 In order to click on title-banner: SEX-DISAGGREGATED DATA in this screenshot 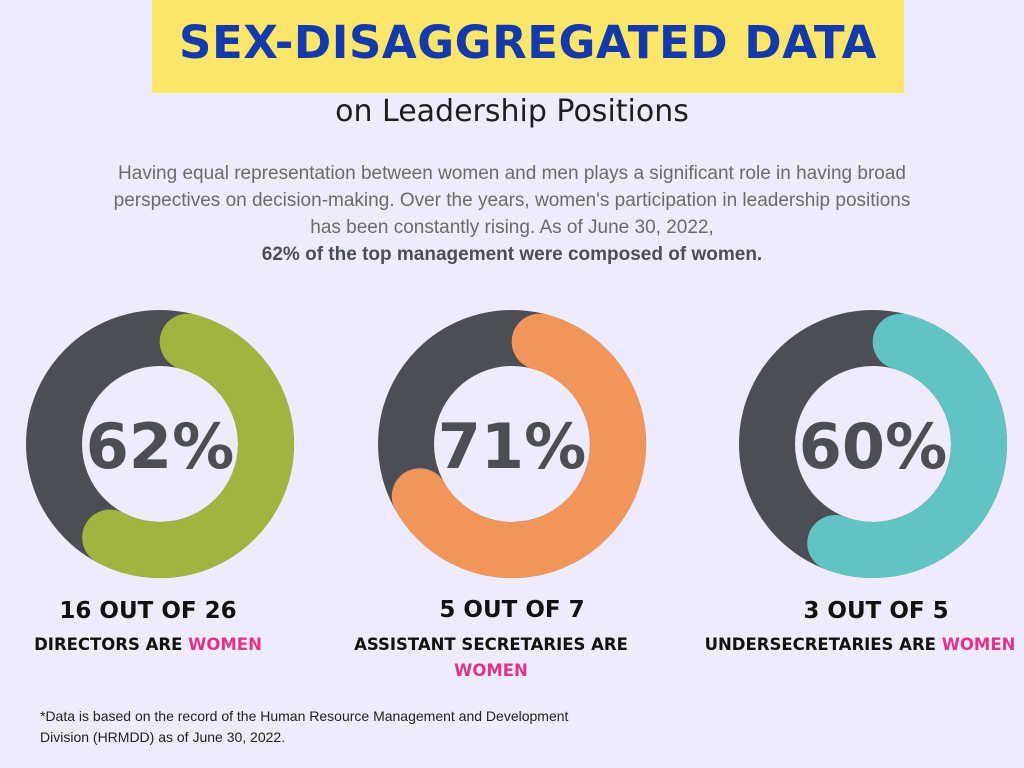, I will do `click(528, 46)`.